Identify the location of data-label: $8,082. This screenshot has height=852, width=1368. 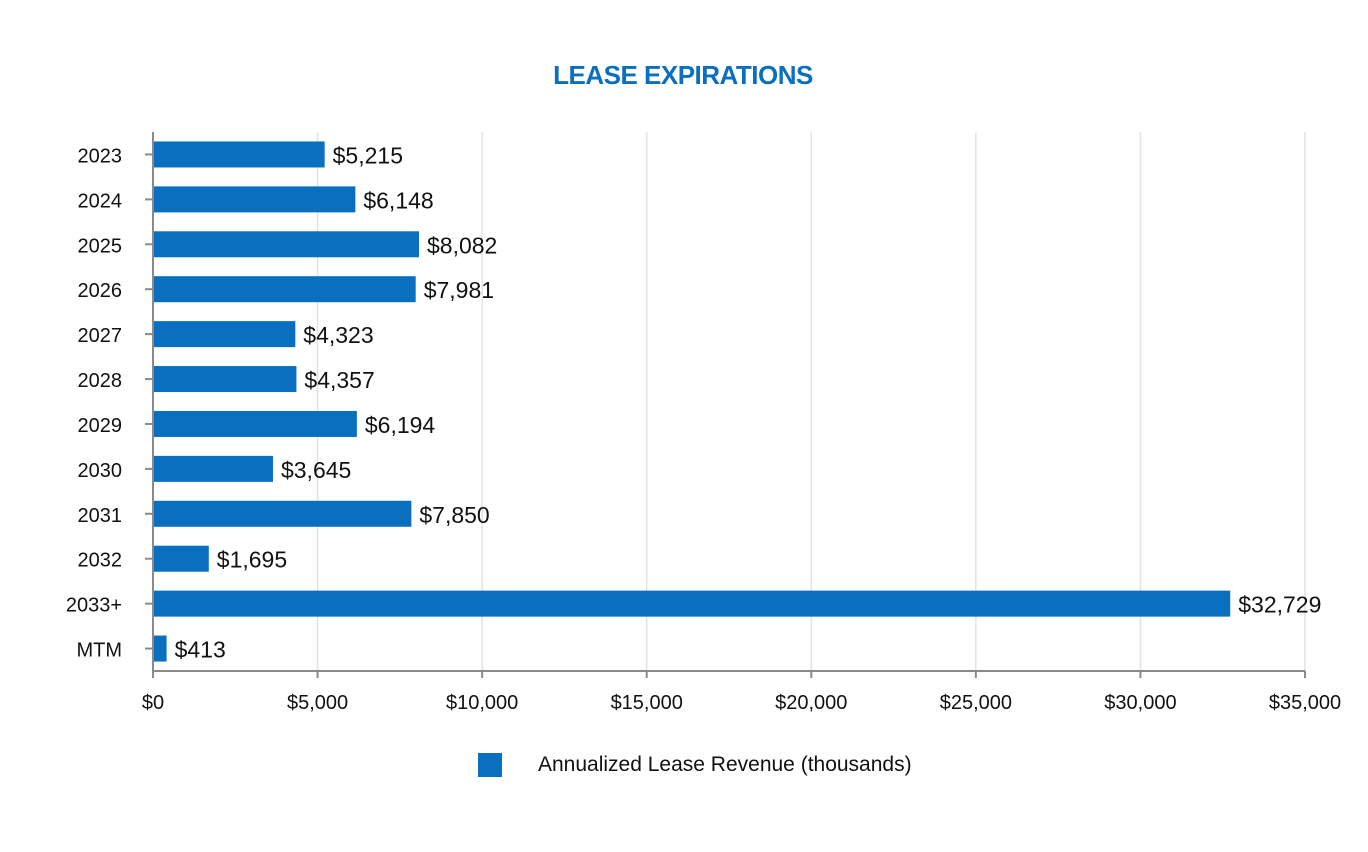
(462, 245).